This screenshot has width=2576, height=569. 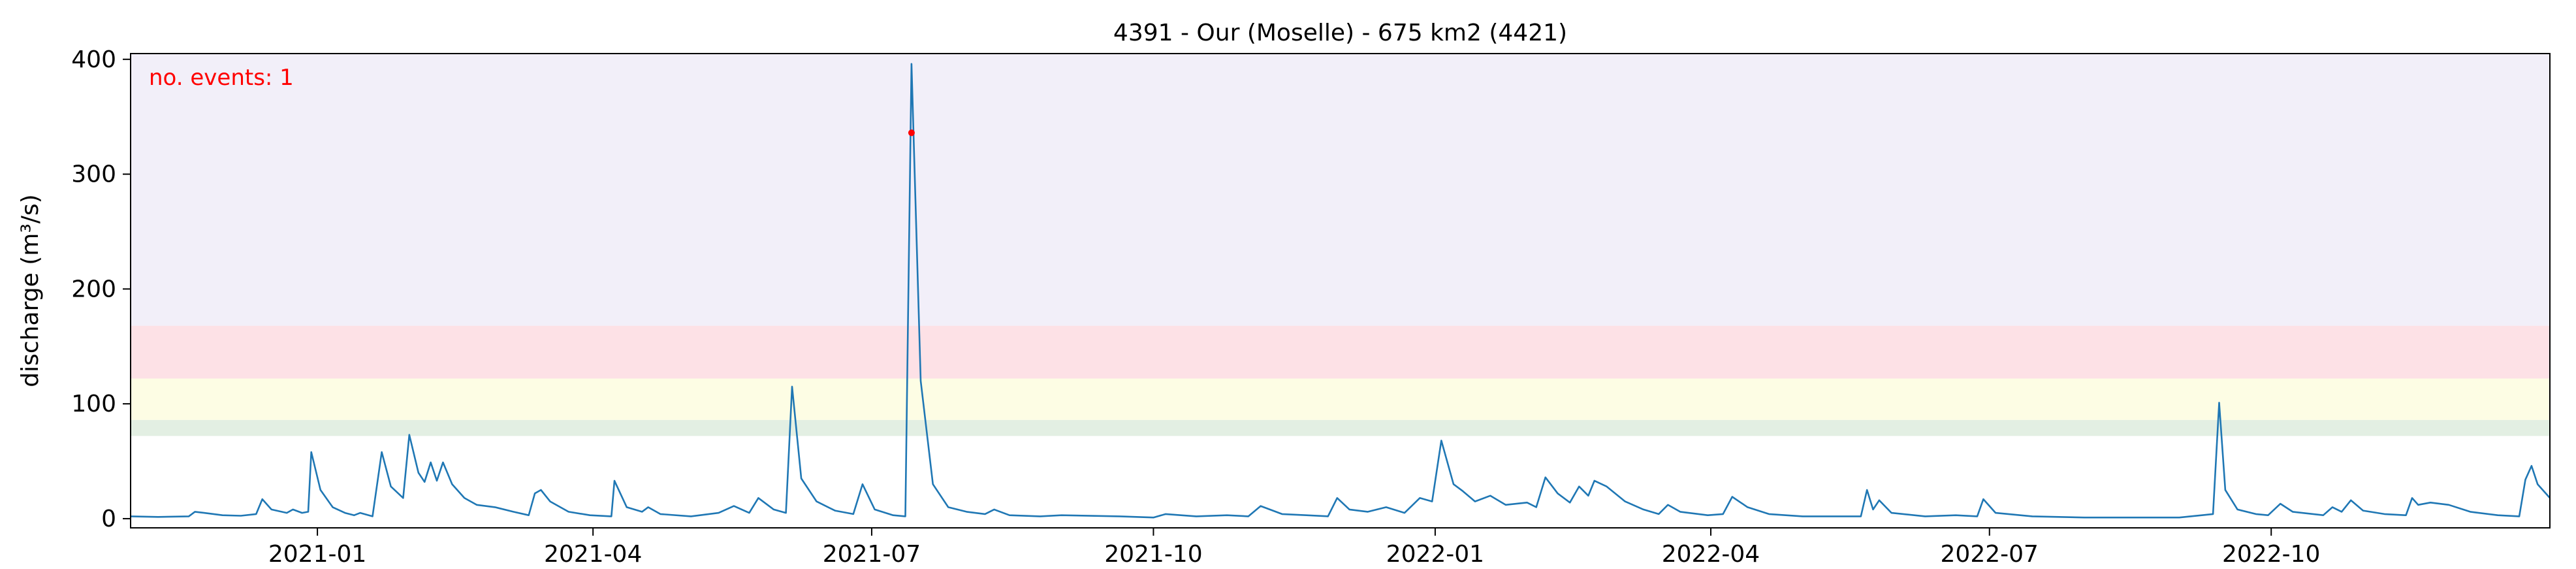 I want to click on x-tick-label: 2022-04, so click(x=1711, y=554).